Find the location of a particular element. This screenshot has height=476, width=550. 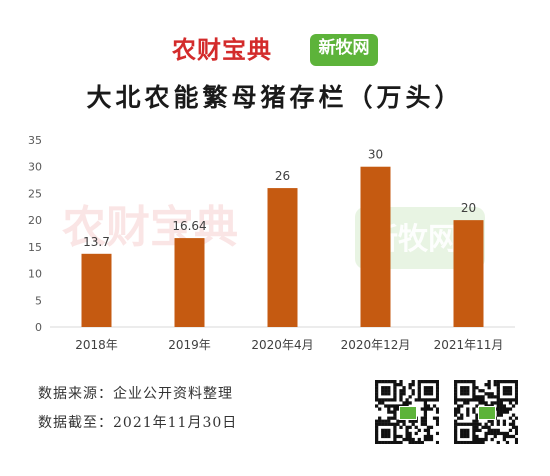

data-label: 20 is located at coordinates (468, 208).